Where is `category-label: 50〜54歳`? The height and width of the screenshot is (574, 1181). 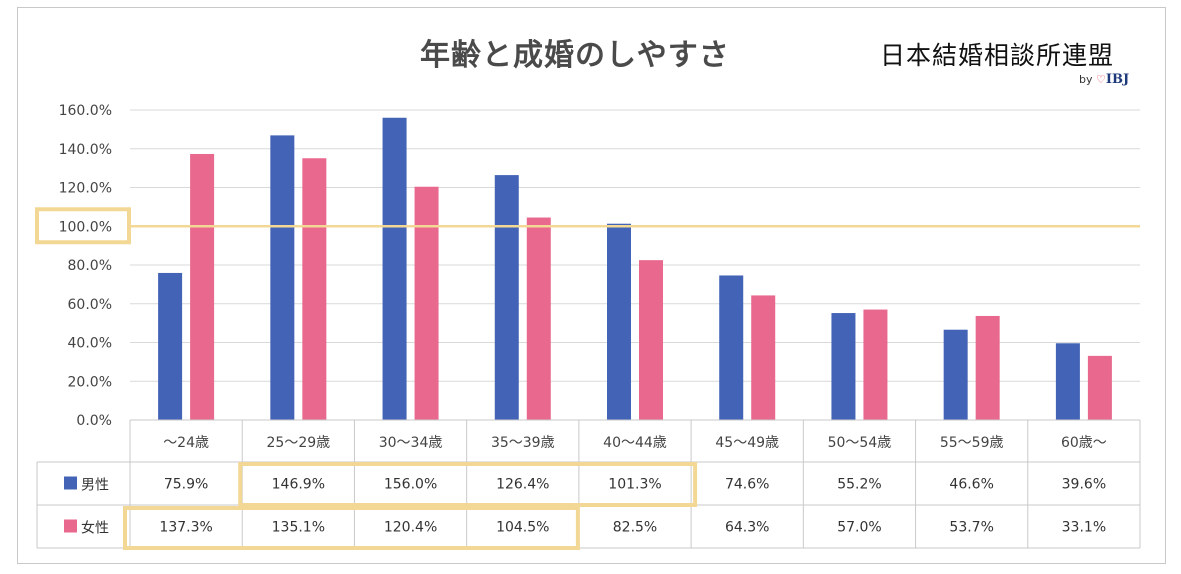 category-label: 50〜54歳 is located at coordinates (860, 443).